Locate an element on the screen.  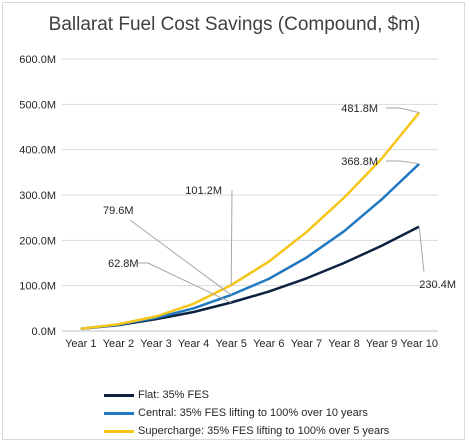
data-label: 62.8M is located at coordinates (123, 264).